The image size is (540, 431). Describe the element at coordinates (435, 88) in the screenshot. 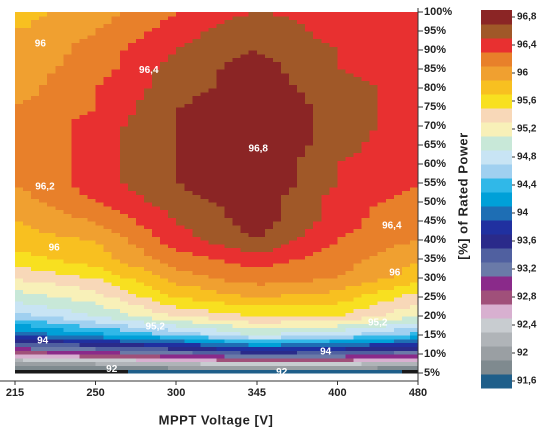

I see `y-tick-label: 80%` at that location.